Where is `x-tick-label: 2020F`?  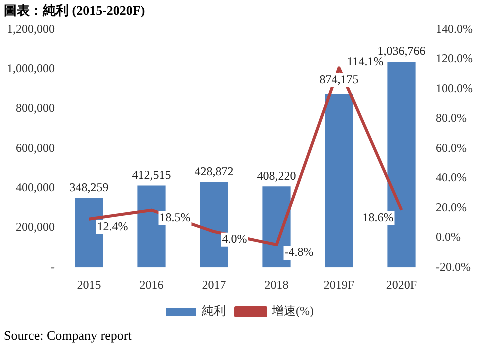 x-tick-label: 2020F is located at coordinates (402, 285).